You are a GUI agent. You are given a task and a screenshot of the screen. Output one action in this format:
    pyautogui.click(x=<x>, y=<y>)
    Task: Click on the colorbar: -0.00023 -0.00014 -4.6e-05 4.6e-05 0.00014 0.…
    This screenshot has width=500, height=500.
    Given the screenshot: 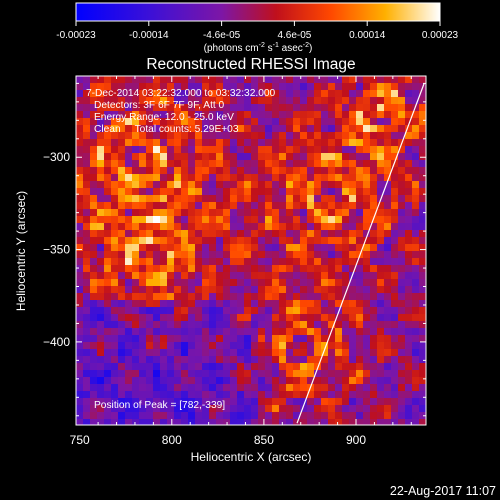 What is the action you would take?
    pyautogui.click(x=257, y=28)
    